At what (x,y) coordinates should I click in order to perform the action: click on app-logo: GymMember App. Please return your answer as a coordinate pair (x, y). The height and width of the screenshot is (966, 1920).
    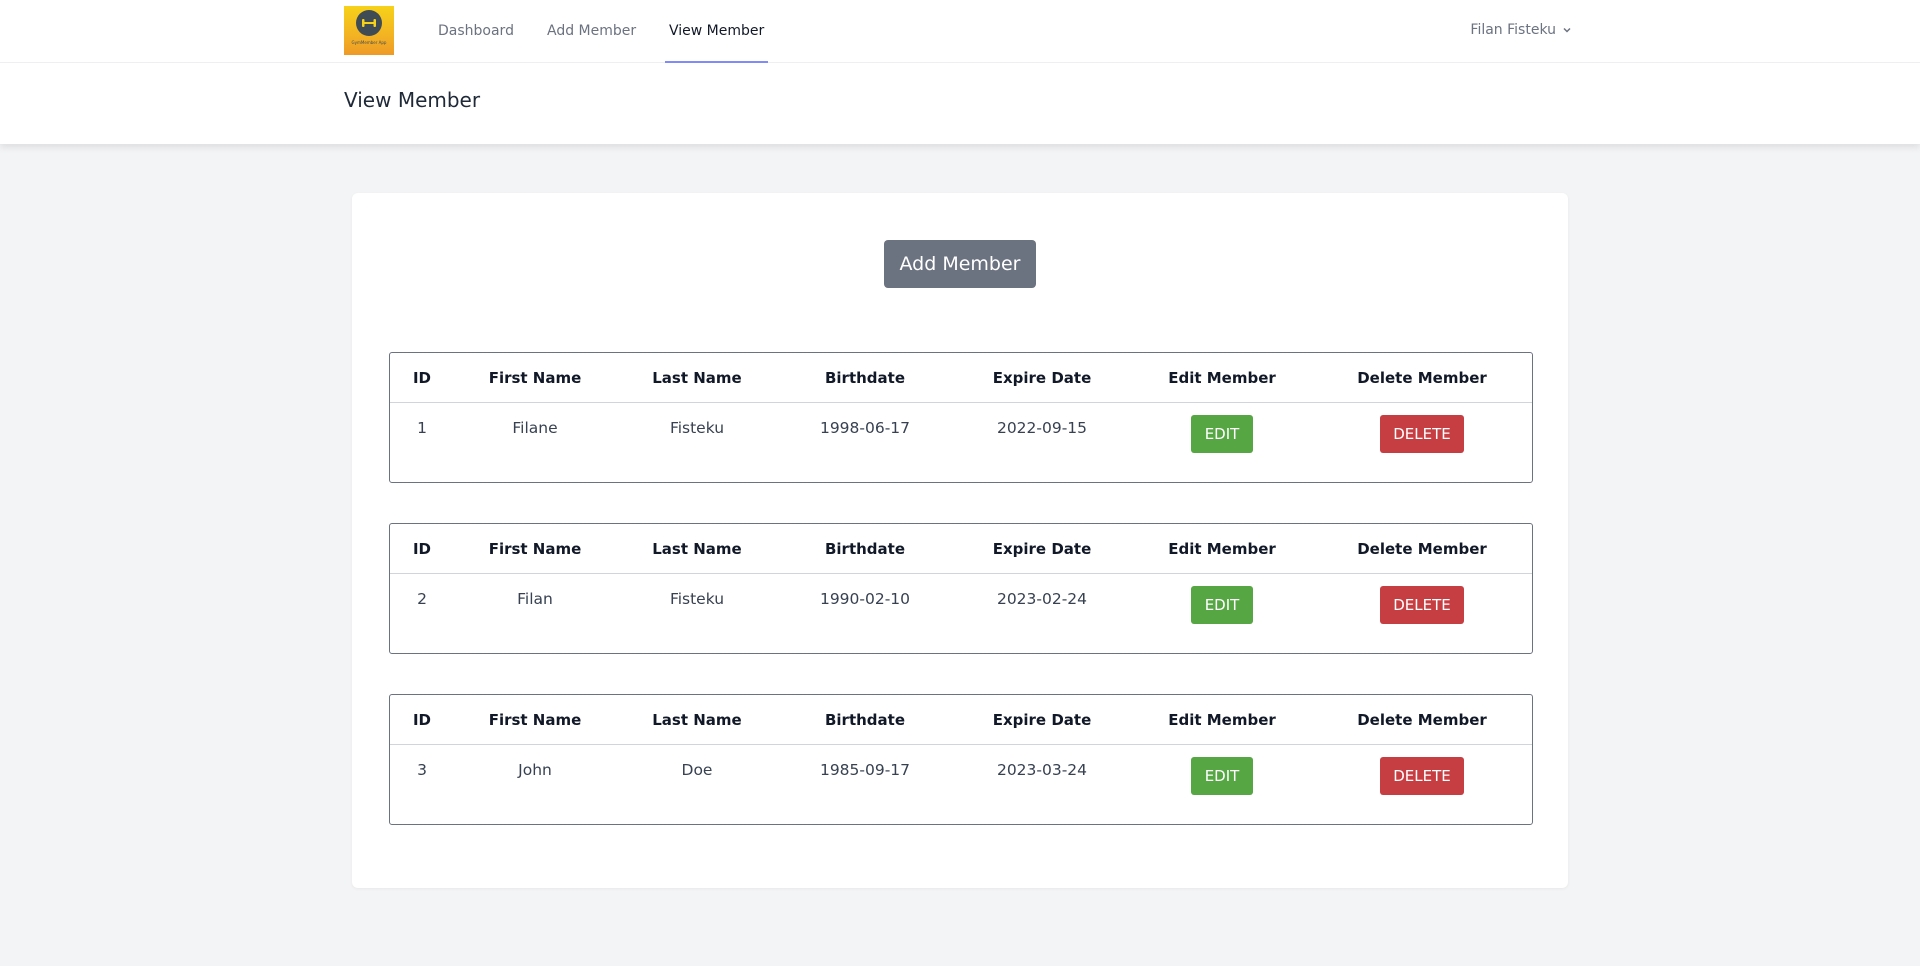
    Looking at the image, I should click on (369, 30).